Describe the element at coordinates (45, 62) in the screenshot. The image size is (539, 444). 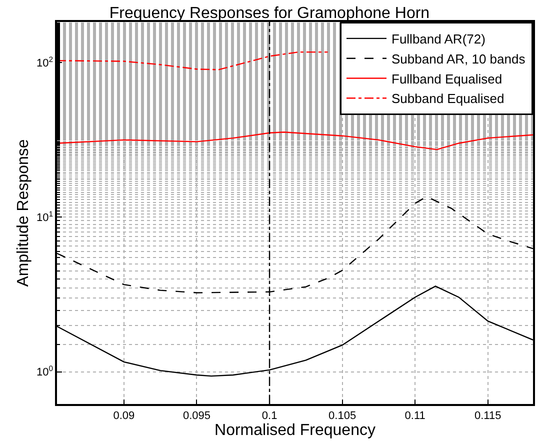
I see `y-tick-label: 10$^{2}$` at that location.